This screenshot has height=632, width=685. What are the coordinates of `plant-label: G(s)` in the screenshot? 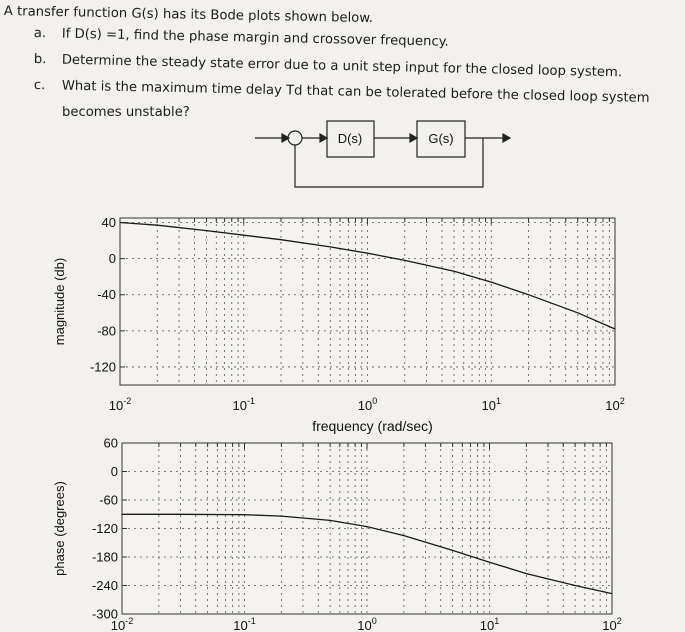 It's located at (440, 138).